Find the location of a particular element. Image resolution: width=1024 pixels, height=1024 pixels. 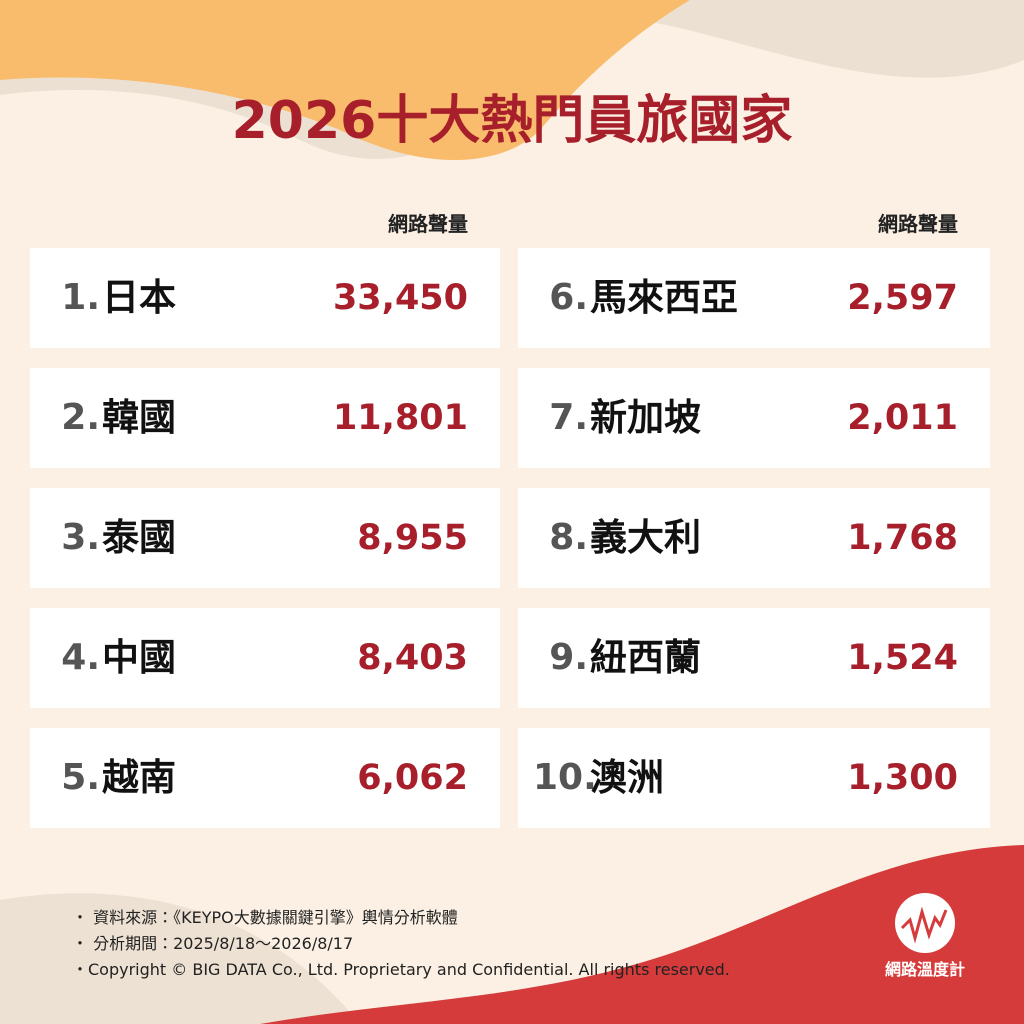

rank: 3. is located at coordinates (80, 537).